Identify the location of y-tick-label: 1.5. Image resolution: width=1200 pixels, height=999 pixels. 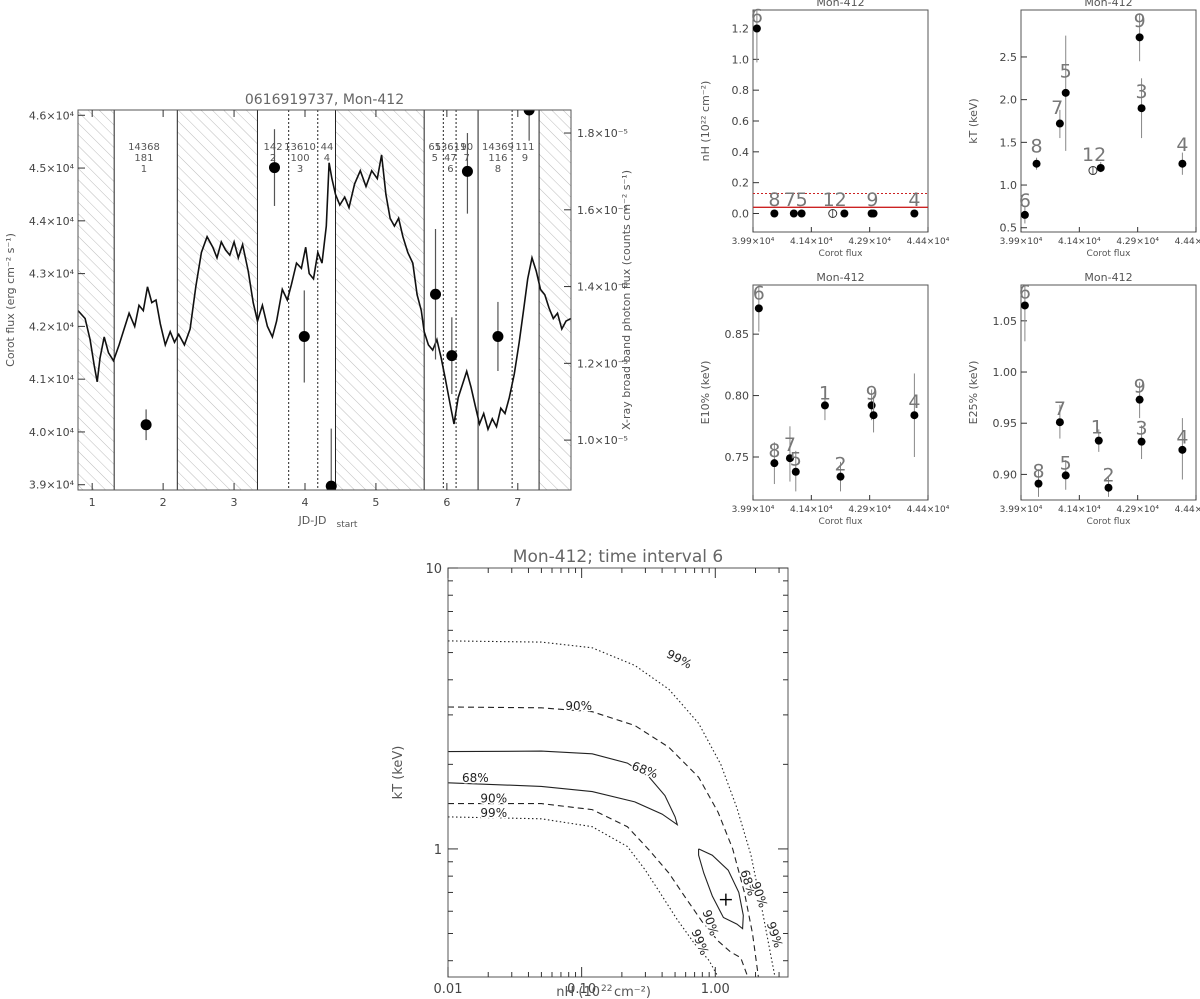
(1009, 142).